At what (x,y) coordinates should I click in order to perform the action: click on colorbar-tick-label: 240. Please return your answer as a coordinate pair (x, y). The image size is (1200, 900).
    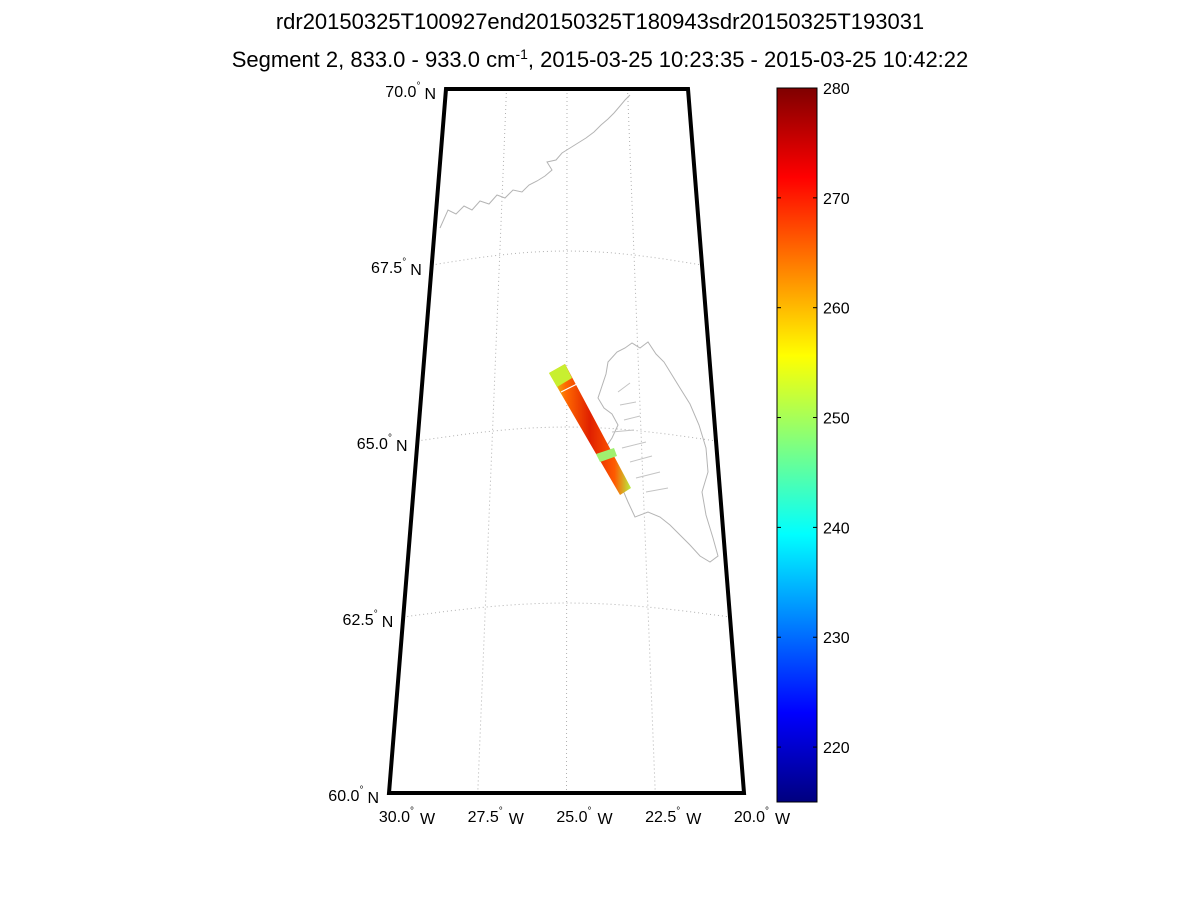
    Looking at the image, I should click on (836, 528).